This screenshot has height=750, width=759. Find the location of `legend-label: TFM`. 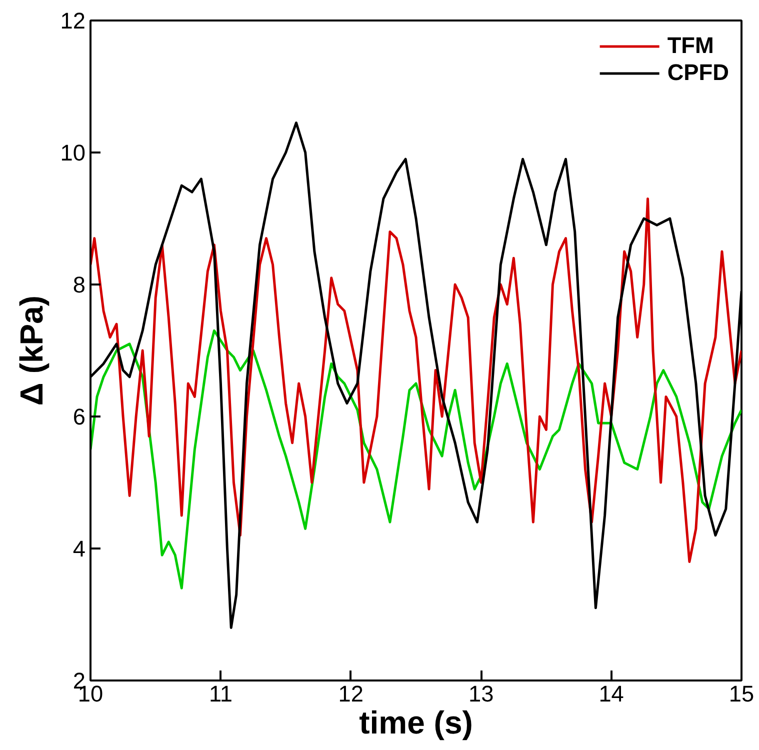

legend-label: TFM is located at coordinates (690, 45).